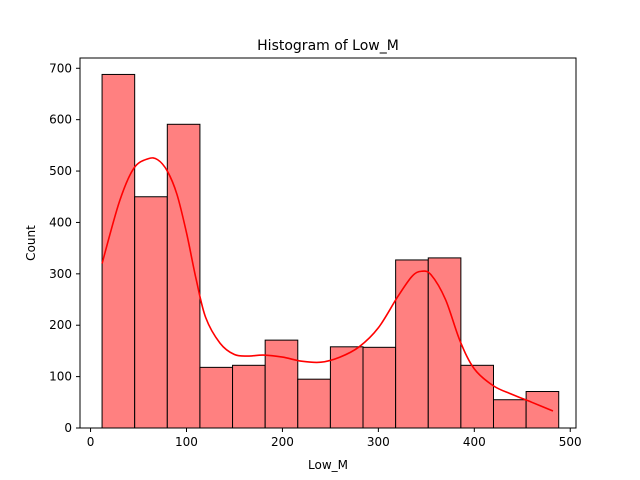 The image size is (640, 480). Describe the element at coordinates (60, 222) in the screenshot. I see `y-tick-label: 400` at that location.